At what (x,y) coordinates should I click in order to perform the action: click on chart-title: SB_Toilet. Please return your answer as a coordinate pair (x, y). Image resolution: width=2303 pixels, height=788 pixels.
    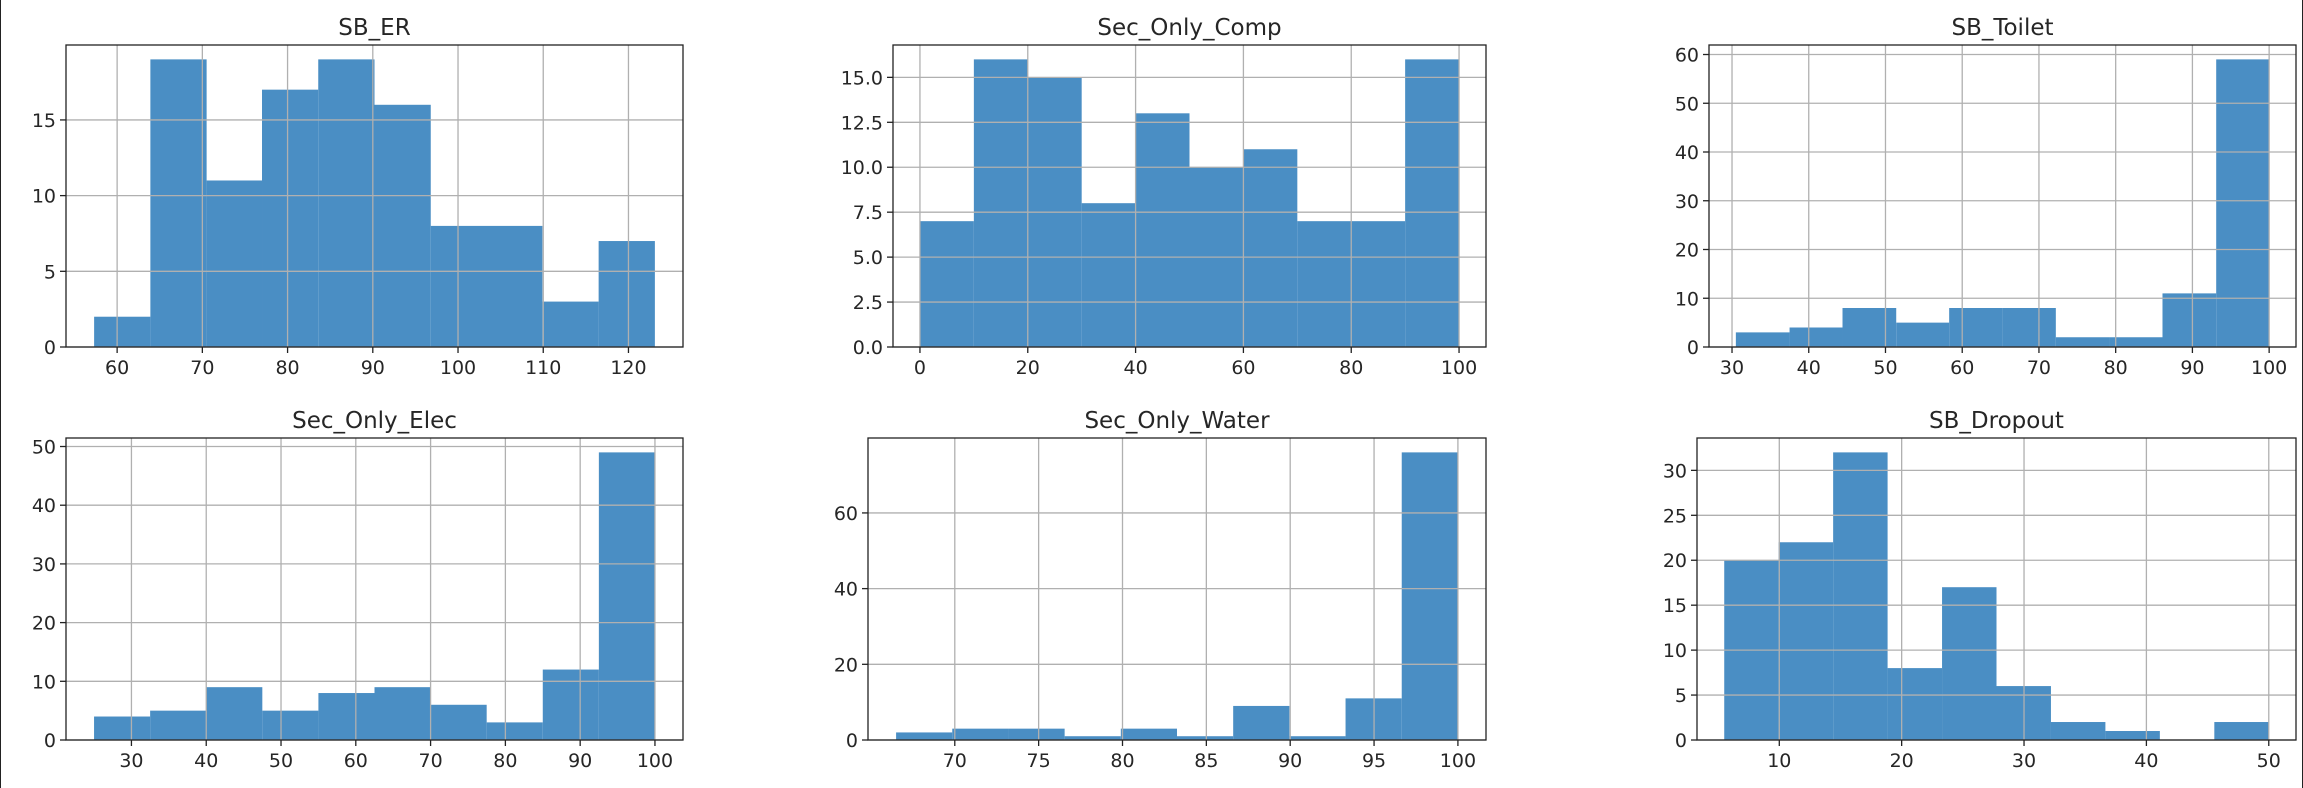
    Looking at the image, I should click on (2002, 28).